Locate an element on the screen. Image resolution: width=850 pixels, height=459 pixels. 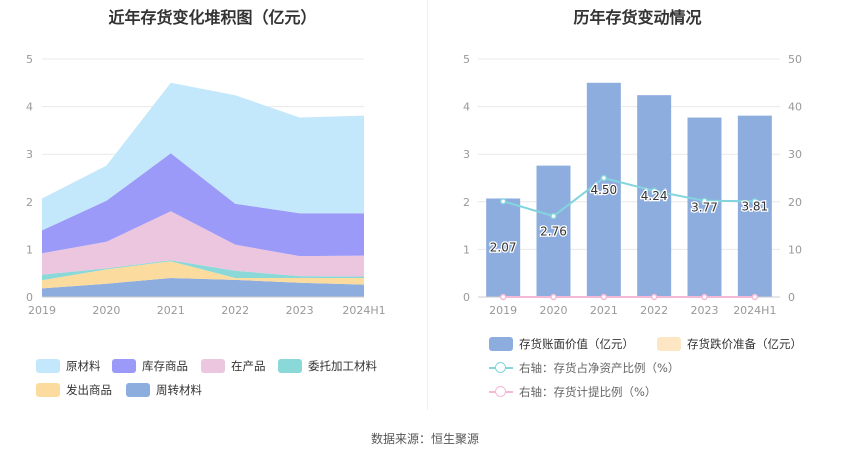
bar-data-label: 2.07 is located at coordinates (503, 248).